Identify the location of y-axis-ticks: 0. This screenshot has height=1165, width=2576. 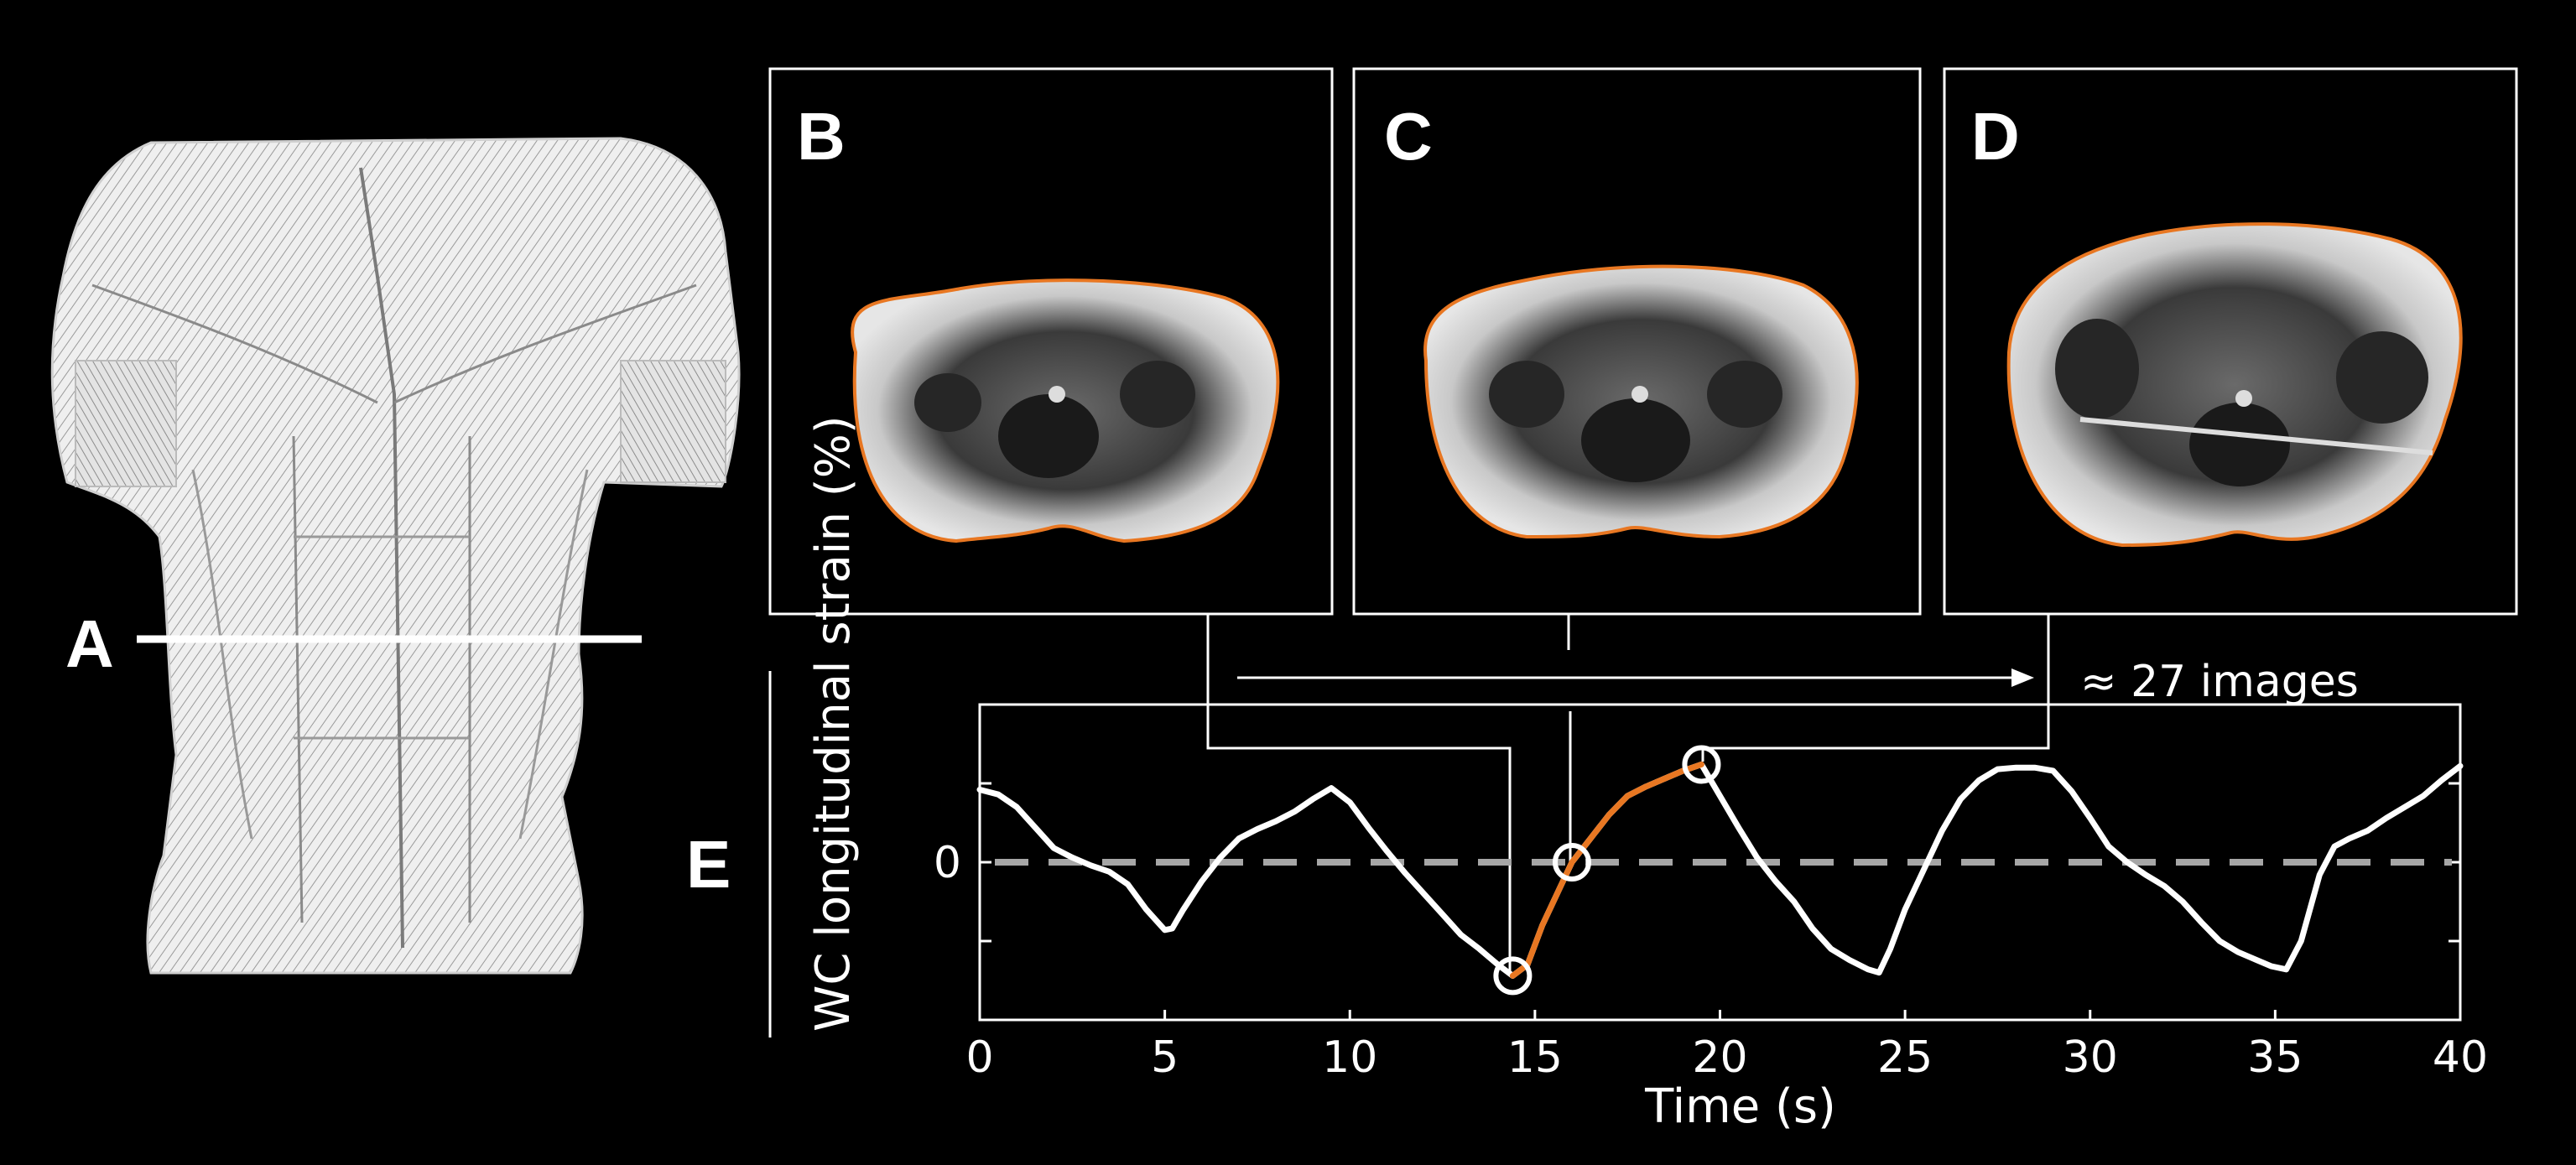
(1697, 862).